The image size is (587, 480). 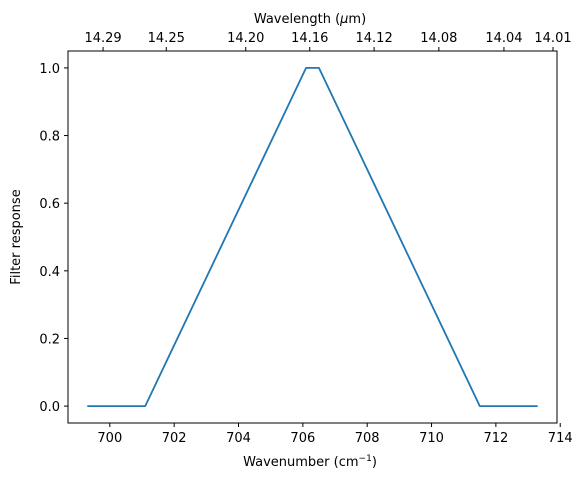 What do you see at coordinates (245, 38) in the screenshot?
I see `top-tick-label: 14.20` at bounding box center [245, 38].